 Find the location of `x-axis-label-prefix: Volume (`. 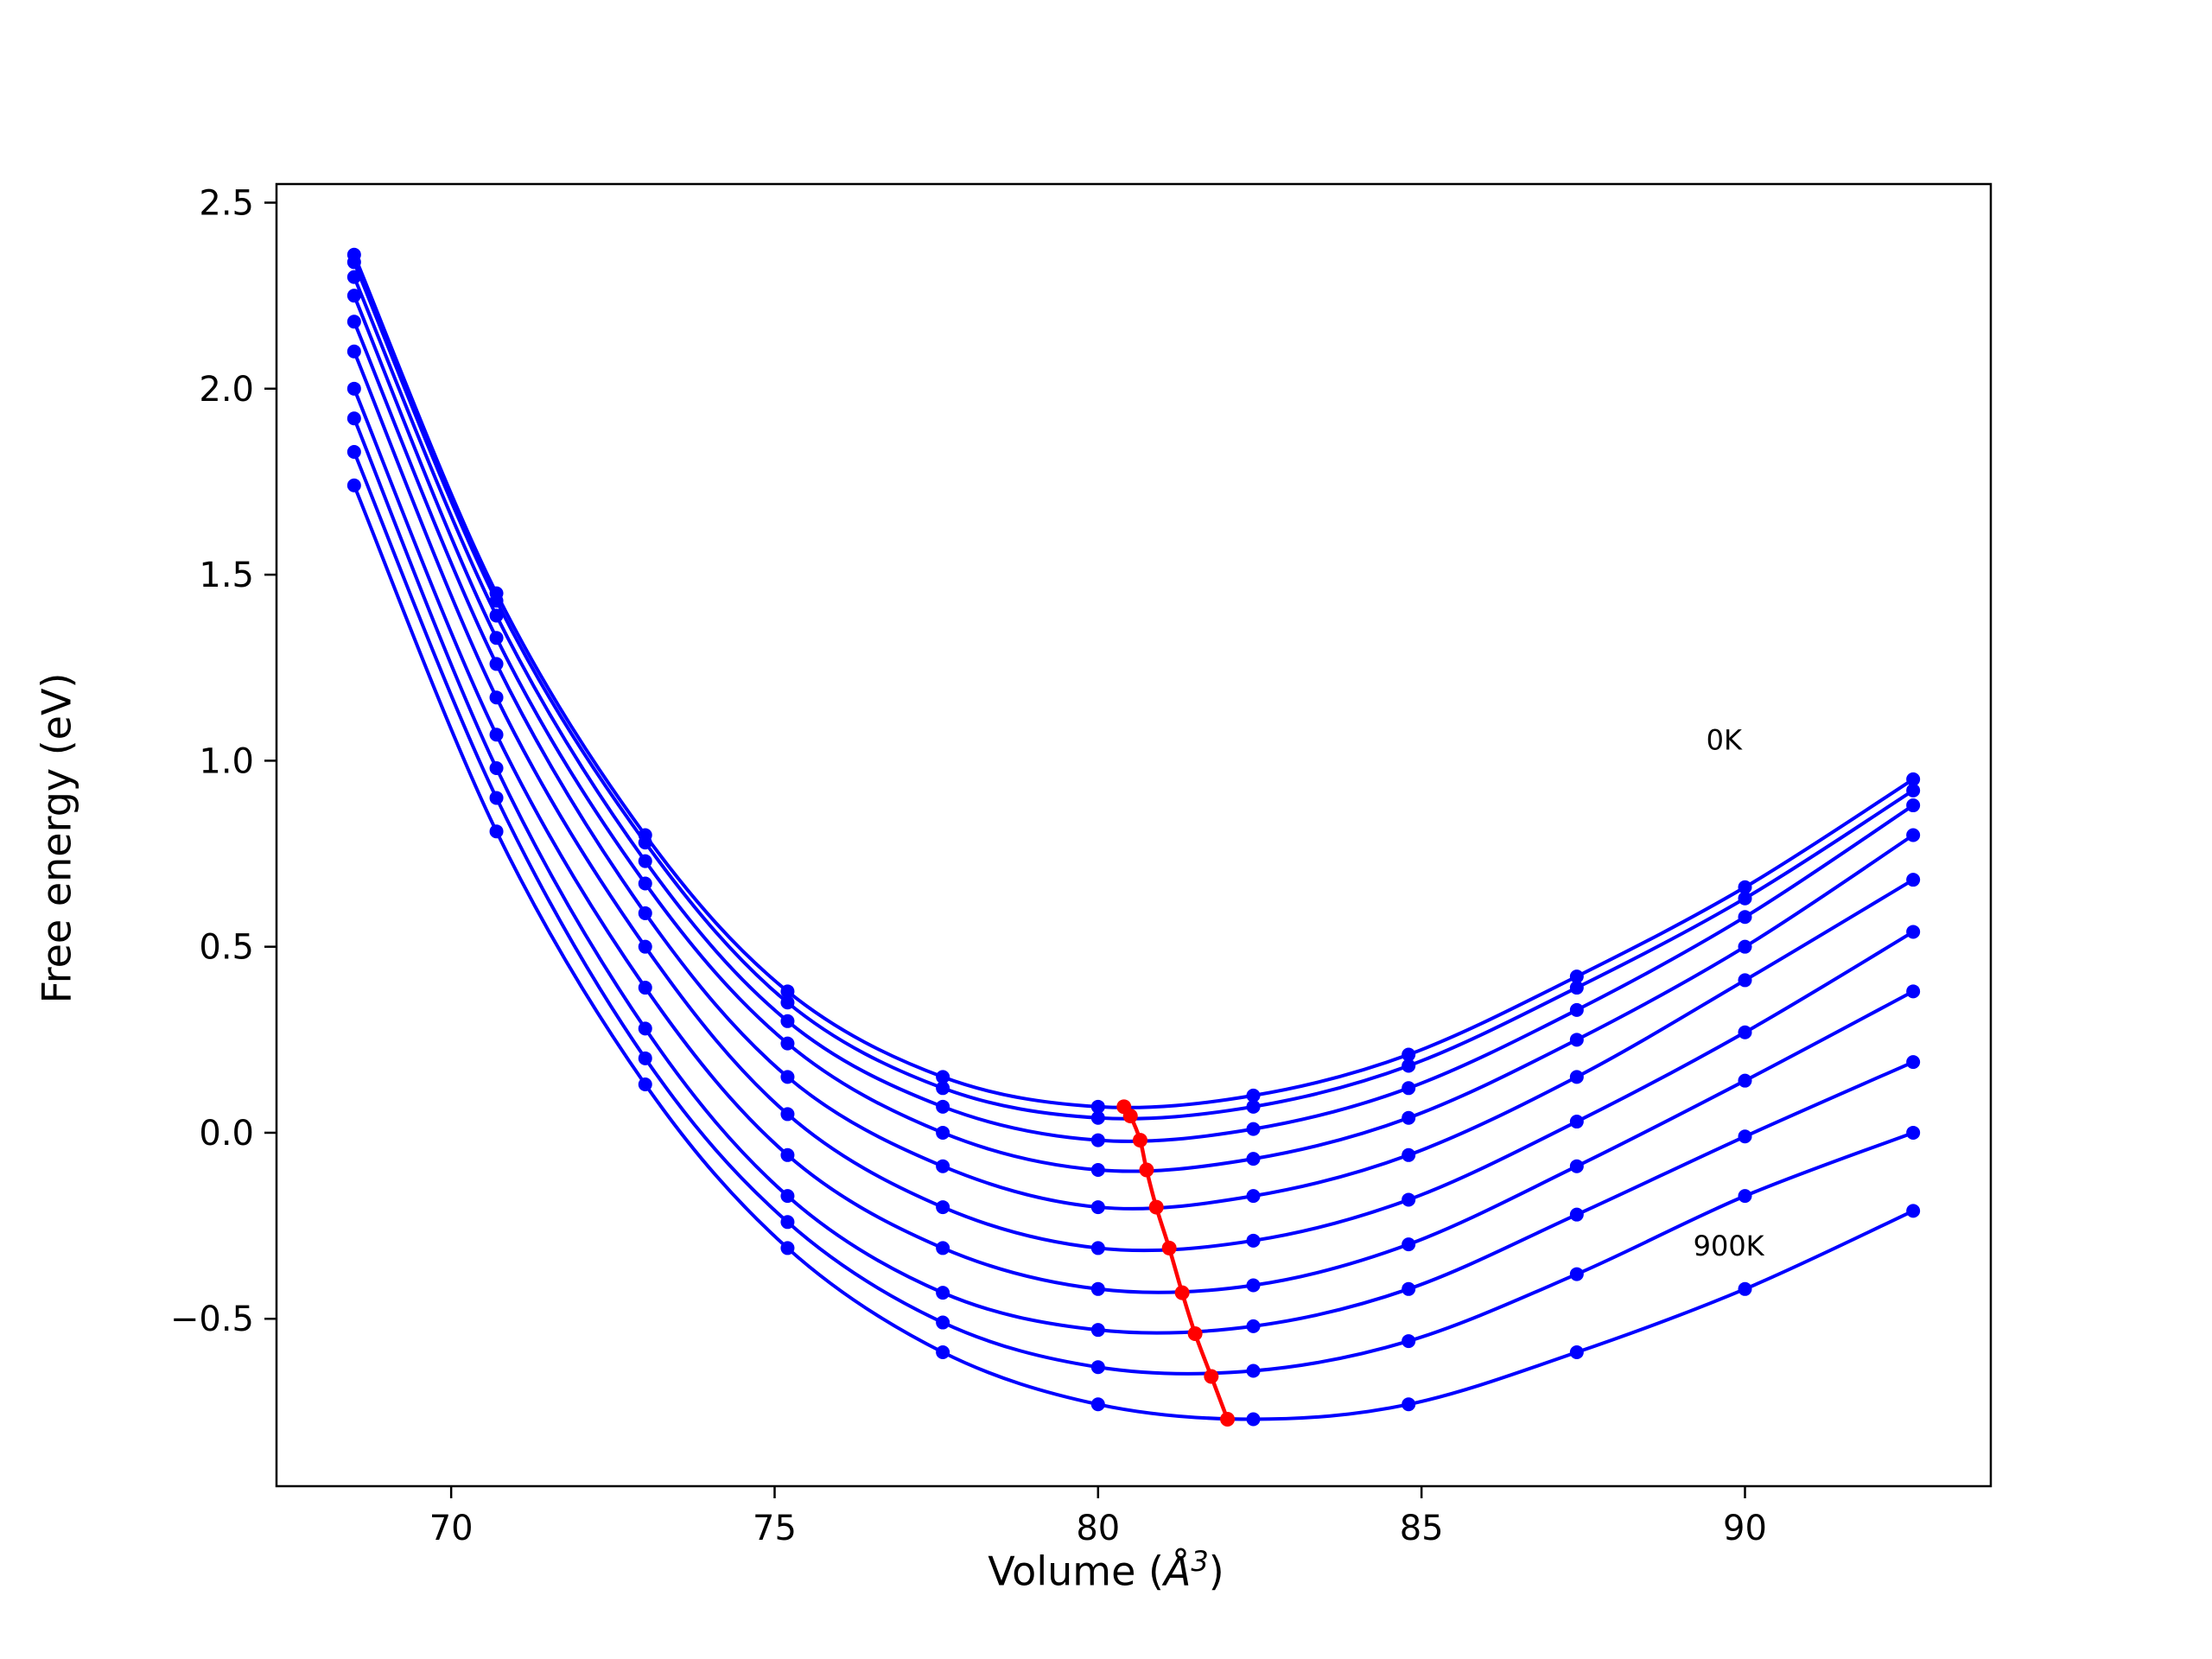

x-axis-label-prefix: Volume ( is located at coordinates (1076, 1571).